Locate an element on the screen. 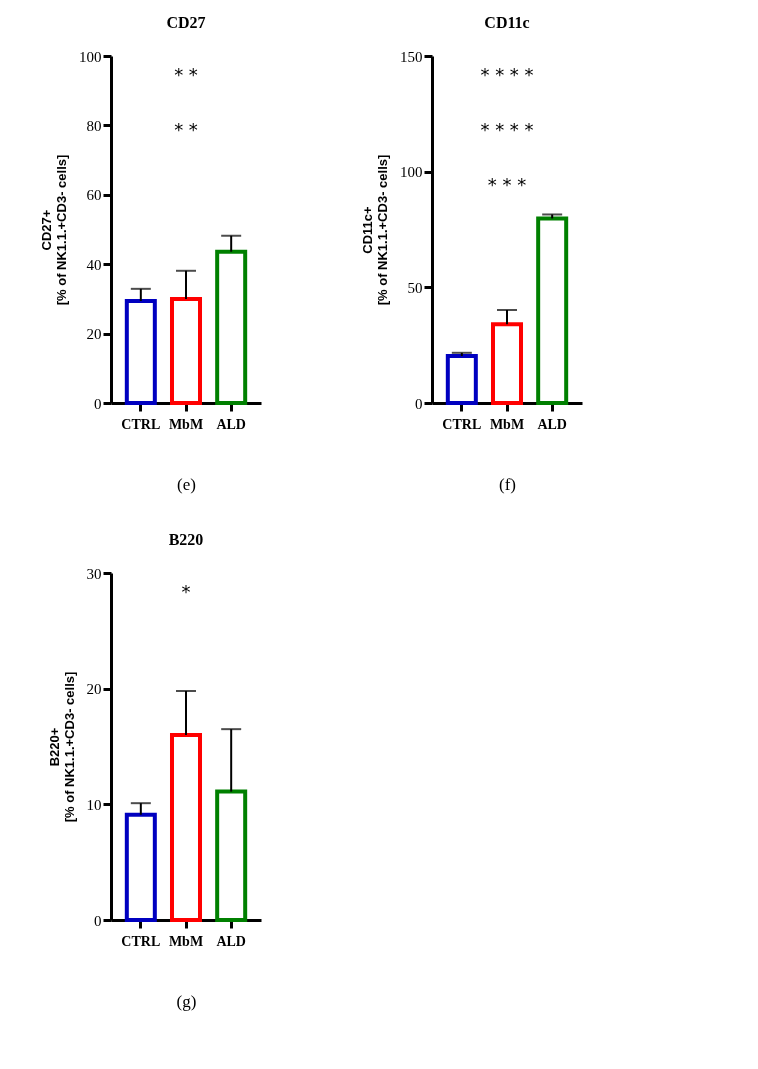  y-tick-label: 40 is located at coordinates (94, 264).